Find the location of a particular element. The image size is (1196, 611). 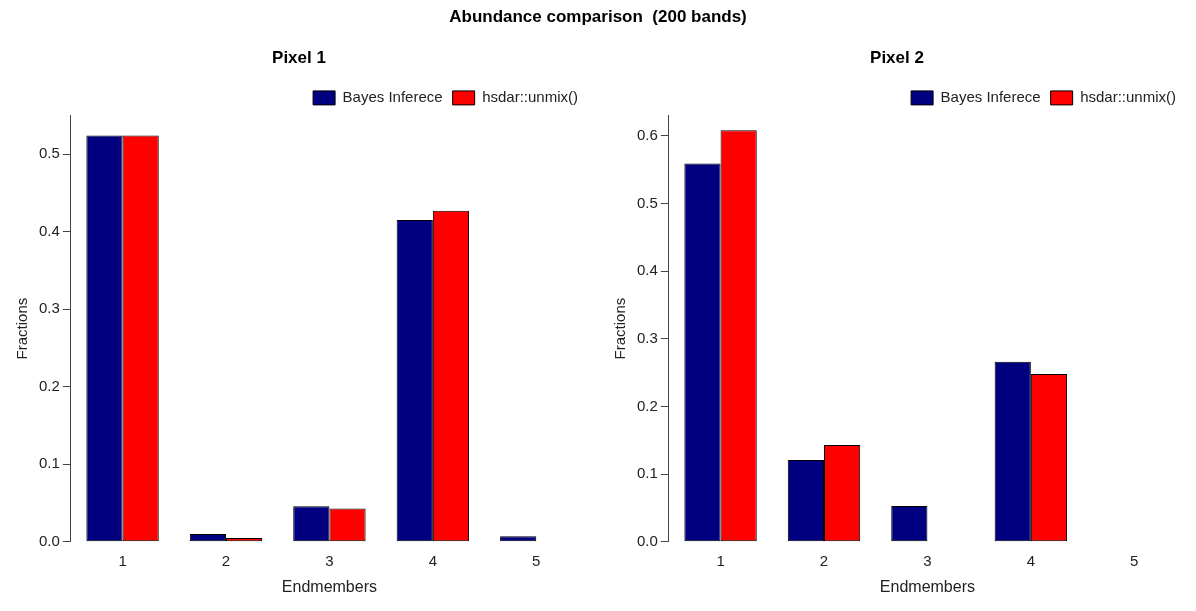

chart-title: Pixel 1 is located at coordinates (299, 57).